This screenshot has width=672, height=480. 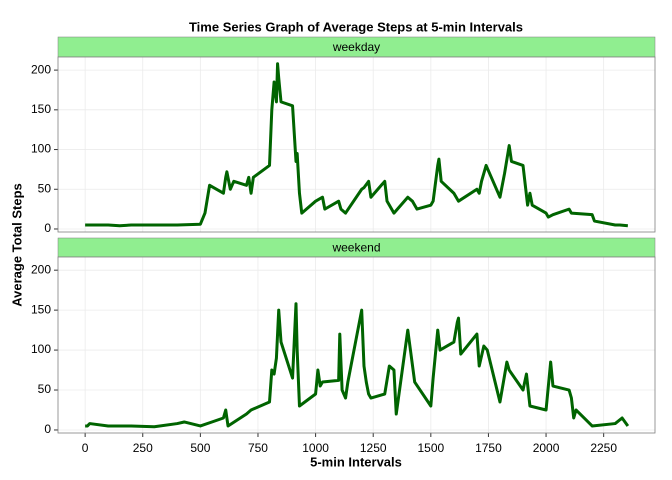 What do you see at coordinates (355, 248) in the screenshot?
I see `strip-label: weekend` at bounding box center [355, 248].